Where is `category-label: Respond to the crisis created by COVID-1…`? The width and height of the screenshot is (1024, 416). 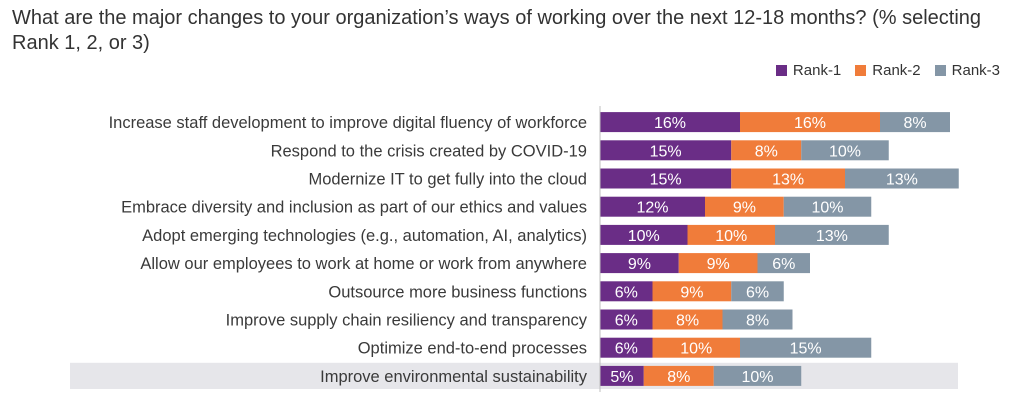 category-label: Respond to the crisis created by COVID-1… is located at coordinates (429, 151).